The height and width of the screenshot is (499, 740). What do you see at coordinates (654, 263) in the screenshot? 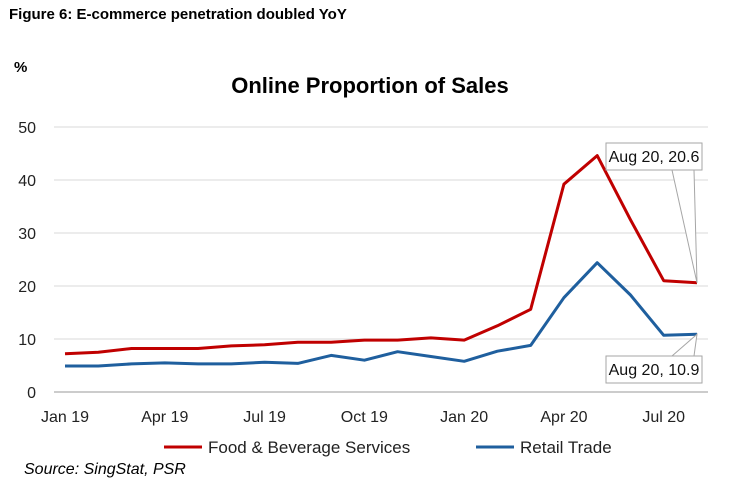
I see `annotations: Aug 20, 20.6 Aug 20, 10.9` at bounding box center [654, 263].